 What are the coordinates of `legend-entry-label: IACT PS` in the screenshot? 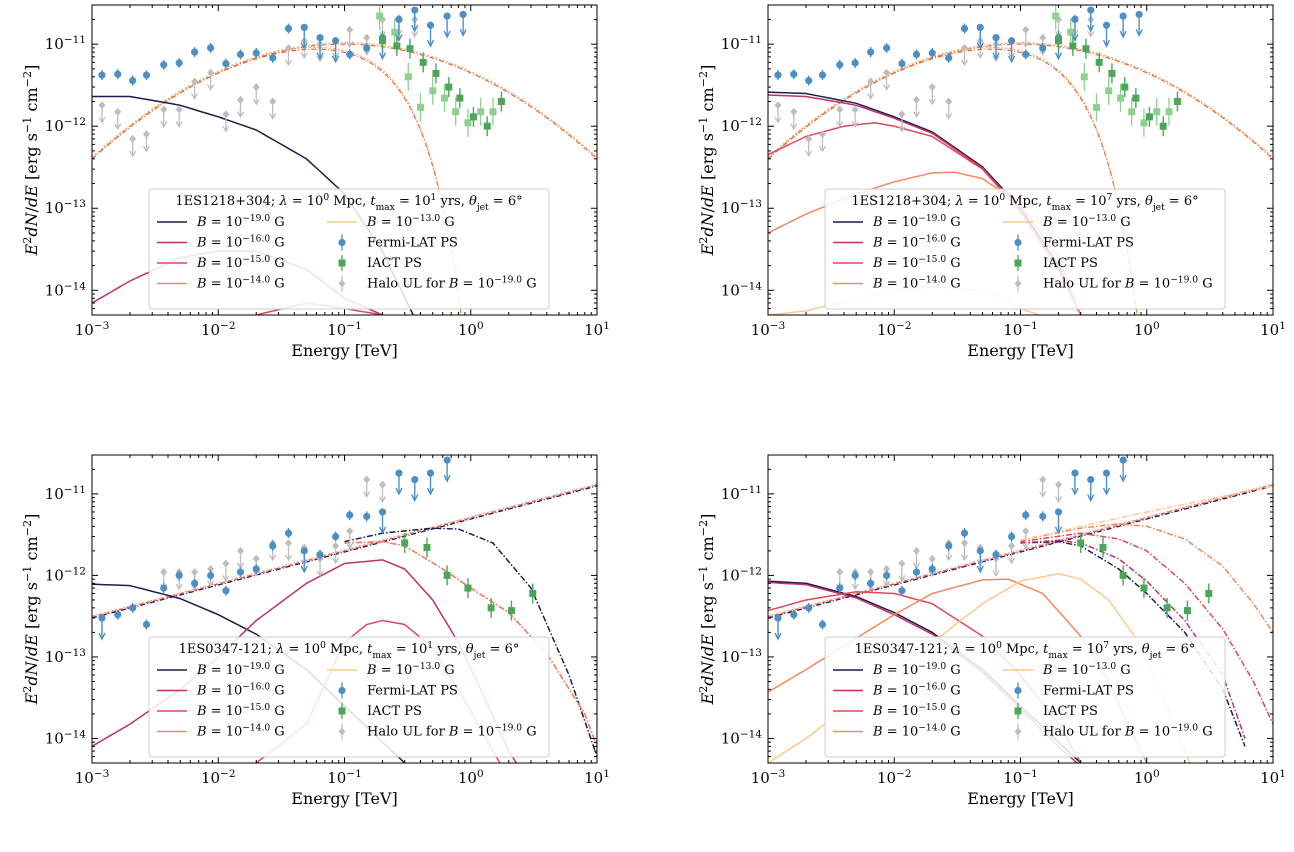 It's located at (1070, 263).